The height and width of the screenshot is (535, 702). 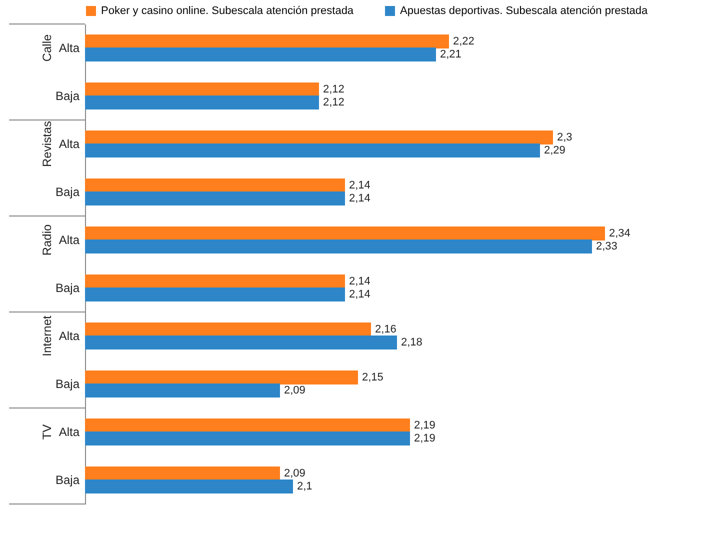 What do you see at coordinates (47, 432) in the screenshot?
I see `text: TV` at bounding box center [47, 432].